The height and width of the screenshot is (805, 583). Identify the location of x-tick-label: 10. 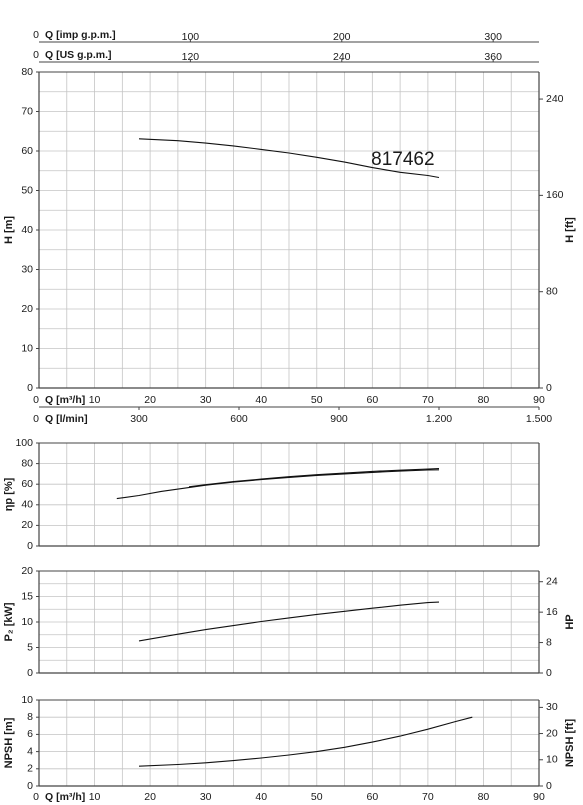
(95, 400).